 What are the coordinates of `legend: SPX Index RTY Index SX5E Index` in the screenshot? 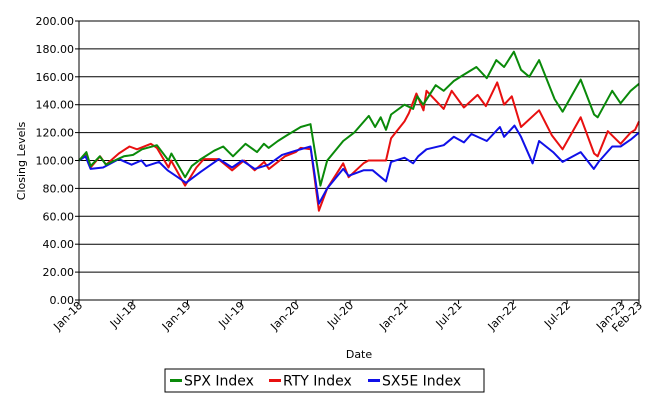 It's located at (324, 380).